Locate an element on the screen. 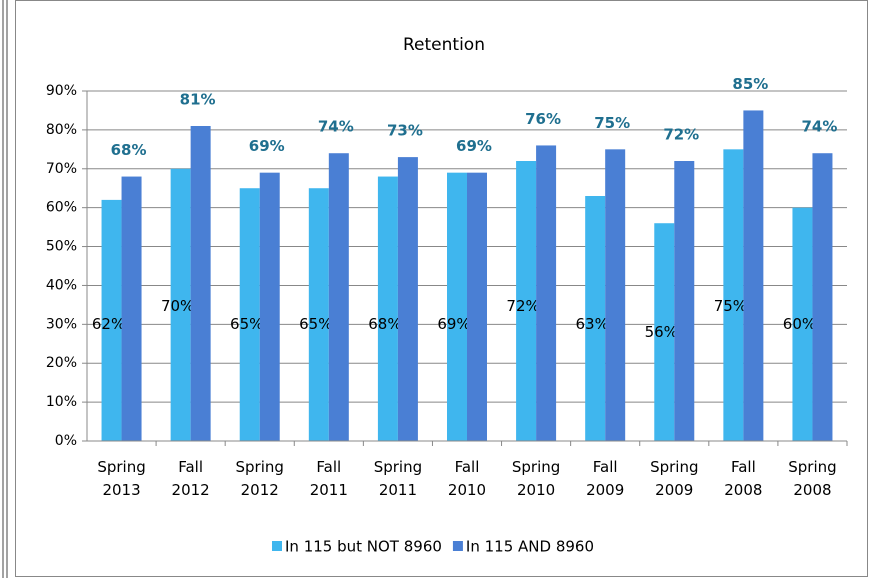 This screenshot has width=871, height=578. data-label: 73% is located at coordinates (405, 131).